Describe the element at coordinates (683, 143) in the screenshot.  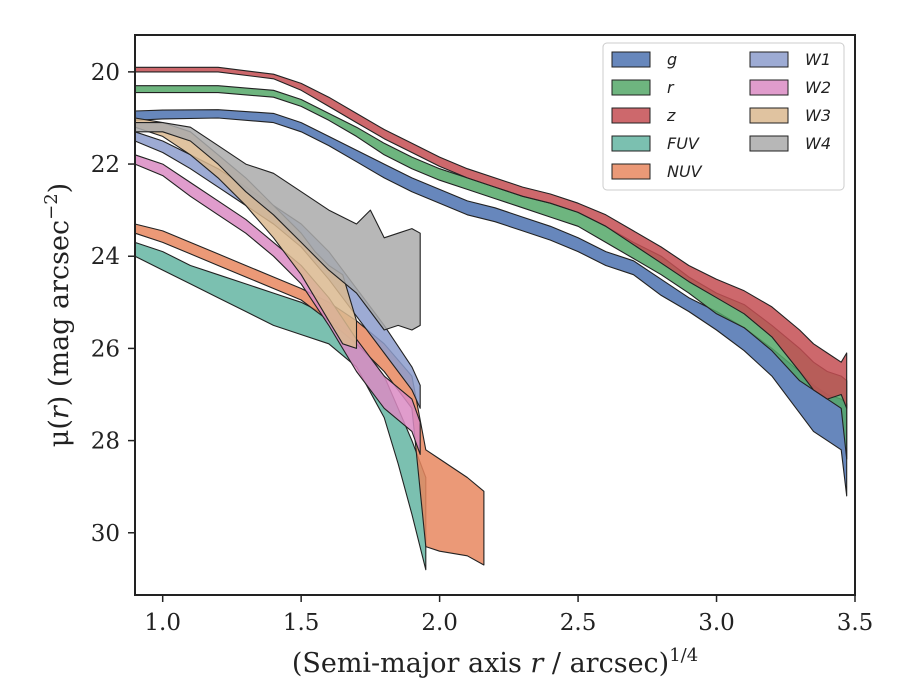
I see `legend-label-fuv: FUV` at that location.